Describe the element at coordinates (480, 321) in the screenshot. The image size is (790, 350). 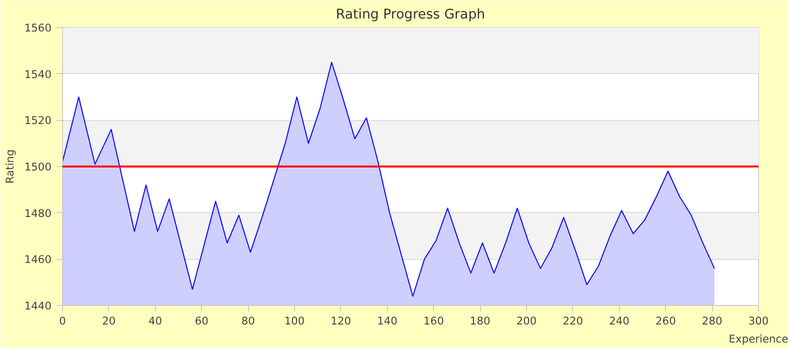
I see `x-tick-label: 180` at that location.